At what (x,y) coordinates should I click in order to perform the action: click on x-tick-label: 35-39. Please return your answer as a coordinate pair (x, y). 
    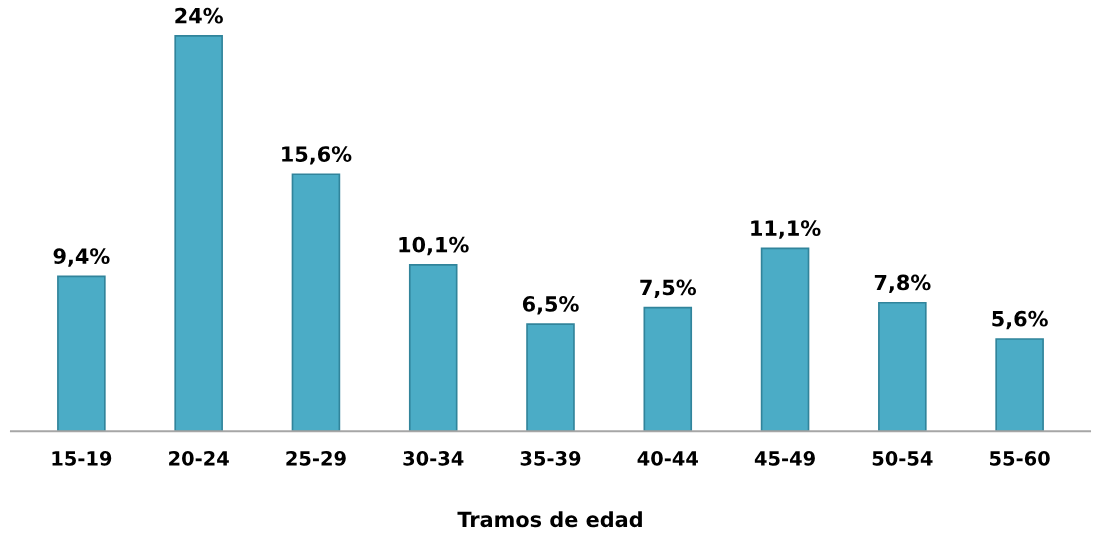
    Looking at the image, I should click on (550, 458).